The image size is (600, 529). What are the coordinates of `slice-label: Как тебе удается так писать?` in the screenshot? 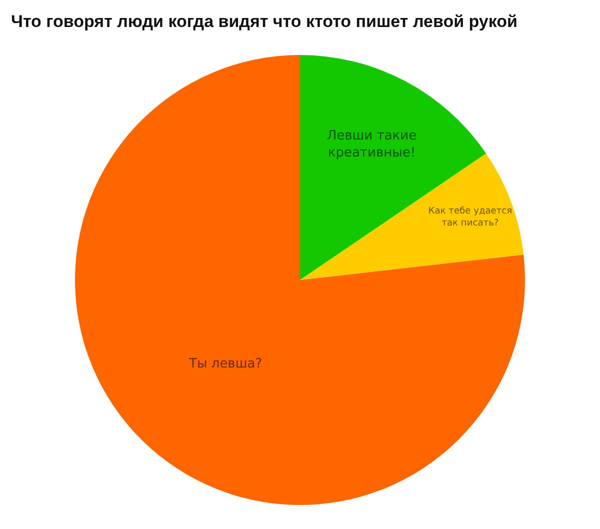 It's located at (470, 216).